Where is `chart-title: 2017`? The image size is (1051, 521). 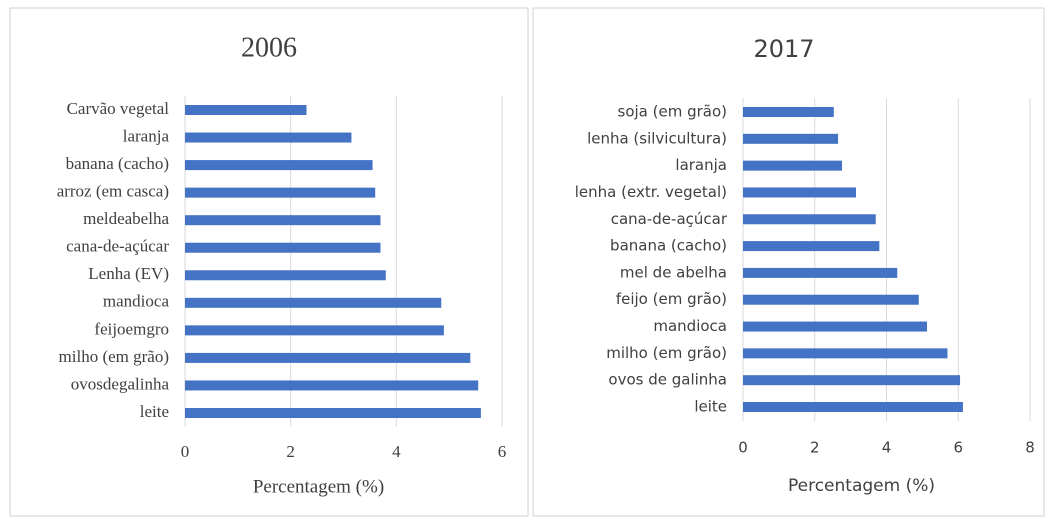
chart-title: 2017 is located at coordinates (783, 49).